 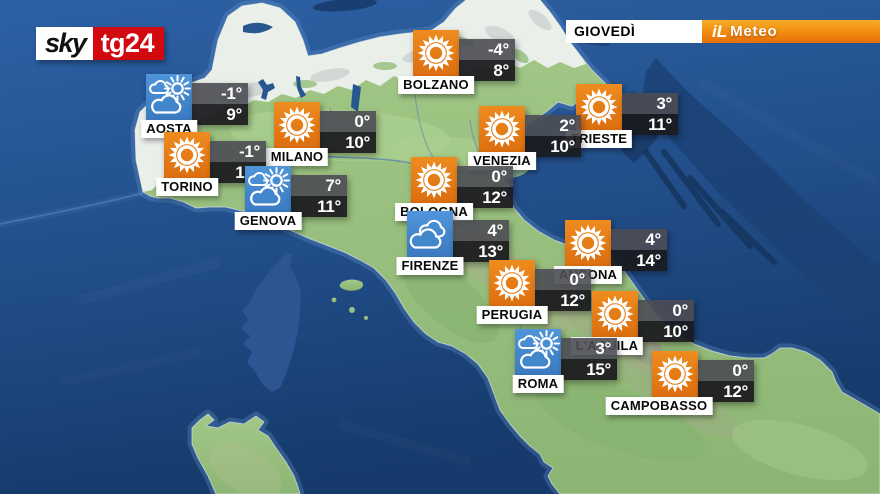 I want to click on alpine-lakes, so click(x=302, y=67).